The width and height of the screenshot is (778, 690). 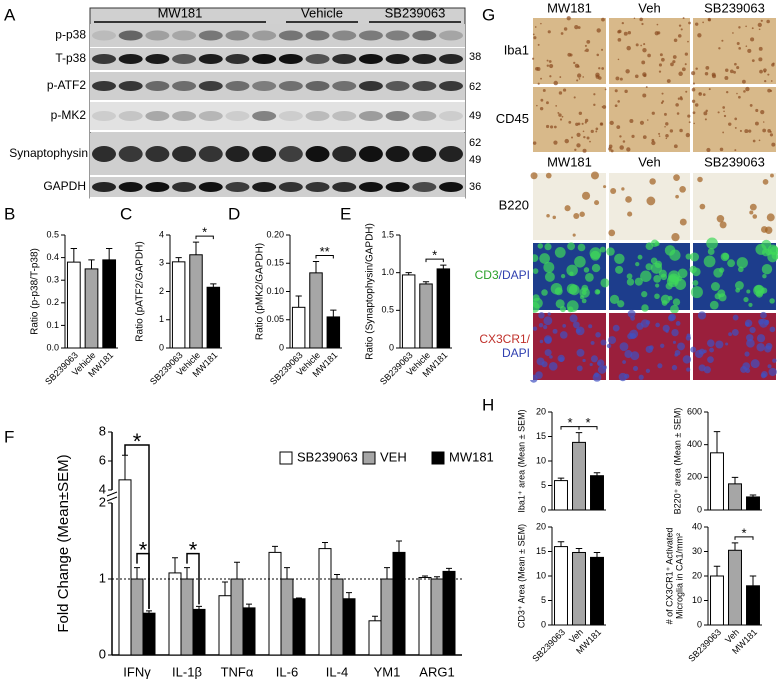 What do you see at coordinates (393, 456) in the screenshot?
I see `legend-label: VEH` at bounding box center [393, 456].